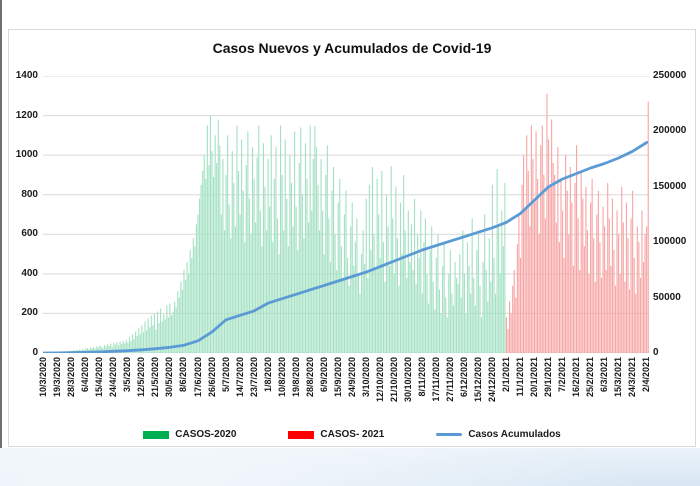 This screenshot has height=486, width=700. I want to click on blue-line-swatch-icon, so click(449, 434).